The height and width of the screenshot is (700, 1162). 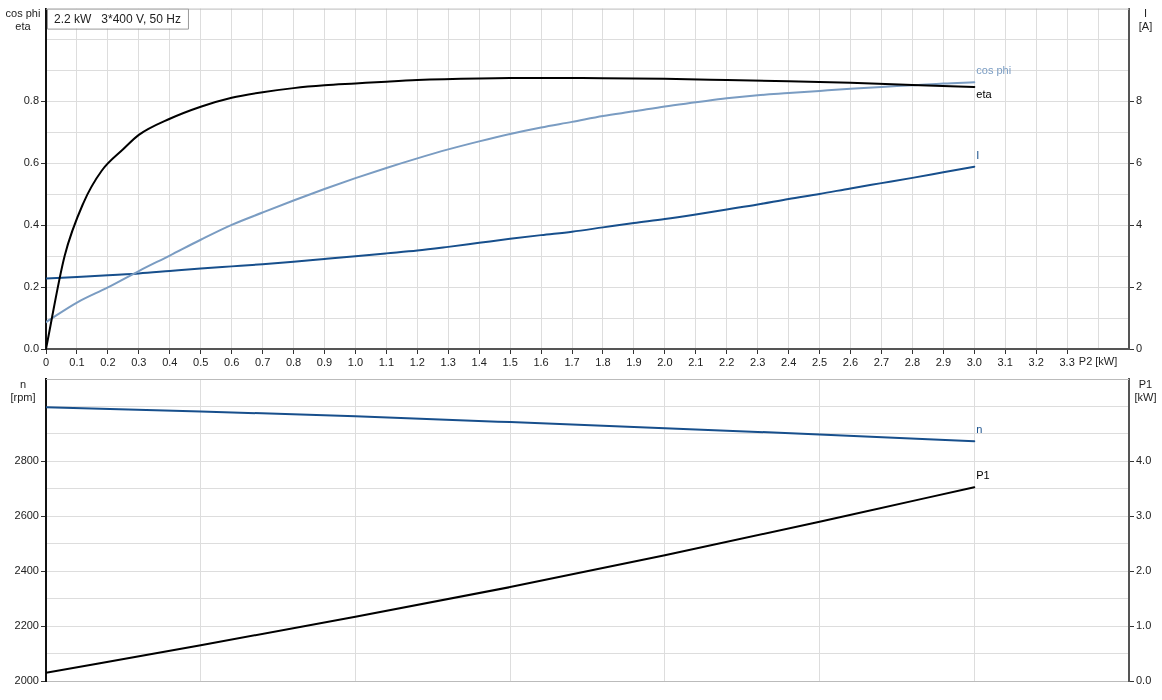 I want to click on y-tick-label: 2000, so click(x=26, y=680).